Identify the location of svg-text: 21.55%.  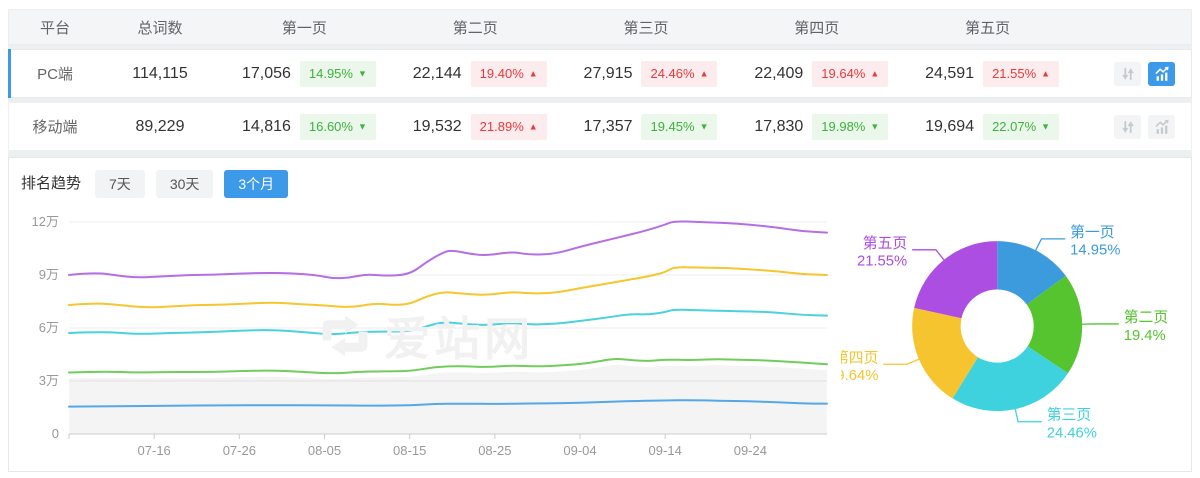
(882, 262).